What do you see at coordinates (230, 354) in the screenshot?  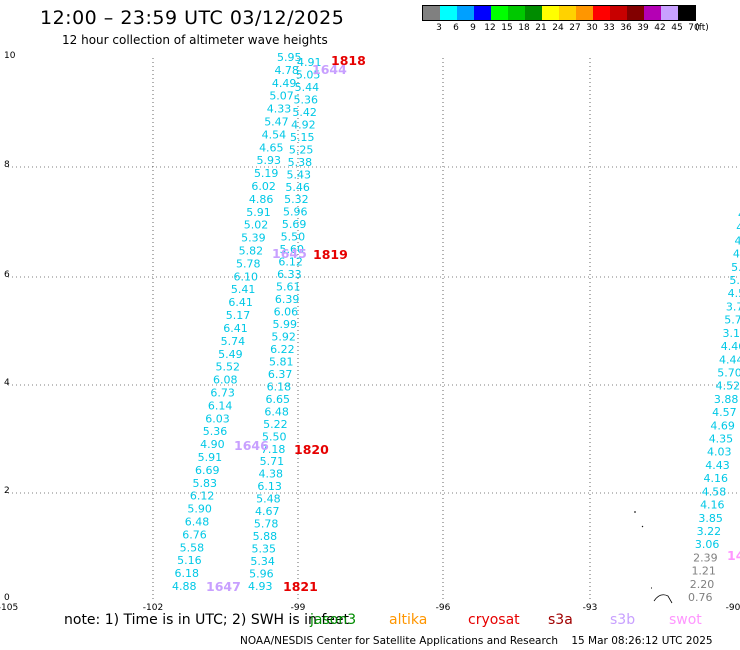 I see `wave-height-label: 5.49` at bounding box center [230, 354].